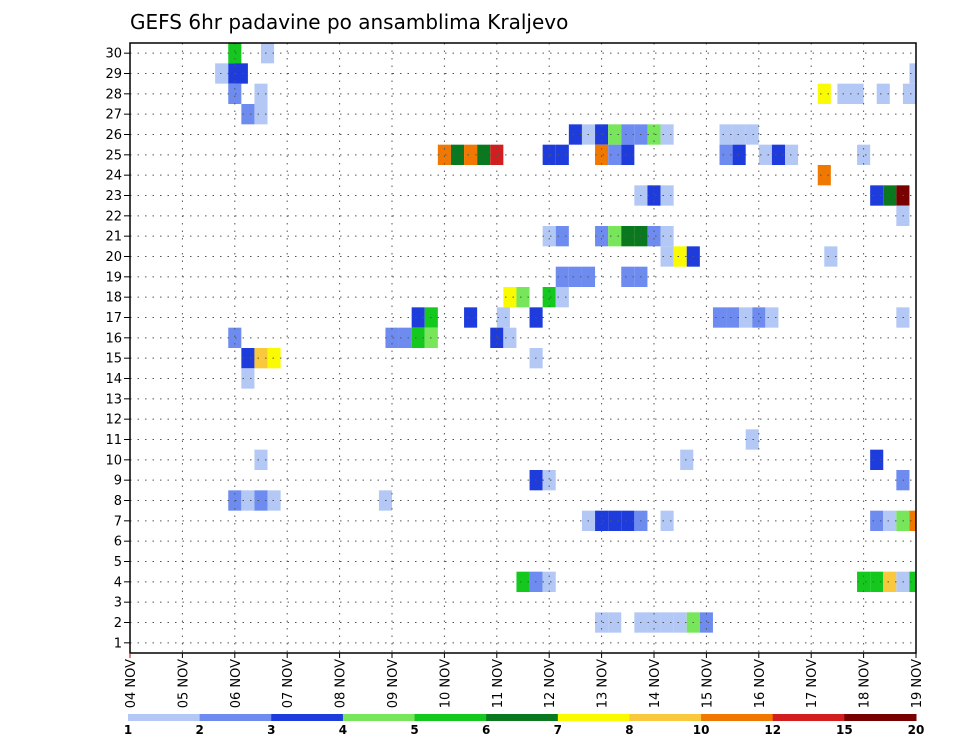 Image resolution: width=960 pixels, height=742 pixels. I want to click on y-tick-label: 6, so click(118, 542).